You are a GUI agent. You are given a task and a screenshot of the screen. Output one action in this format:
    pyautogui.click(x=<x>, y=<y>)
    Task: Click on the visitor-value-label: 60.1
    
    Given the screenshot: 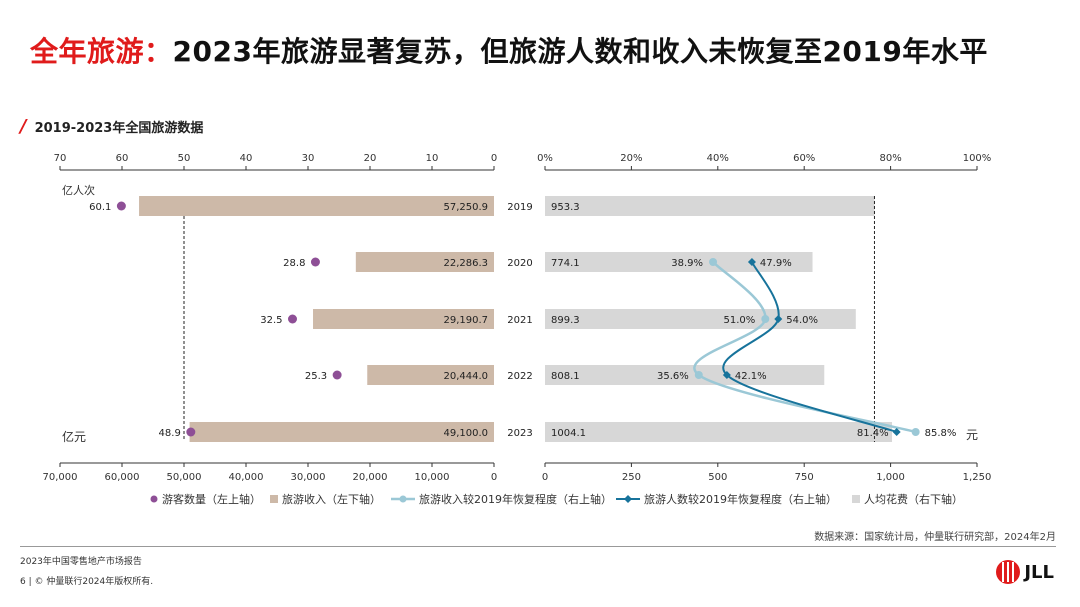 What is the action you would take?
    pyautogui.click(x=100, y=207)
    